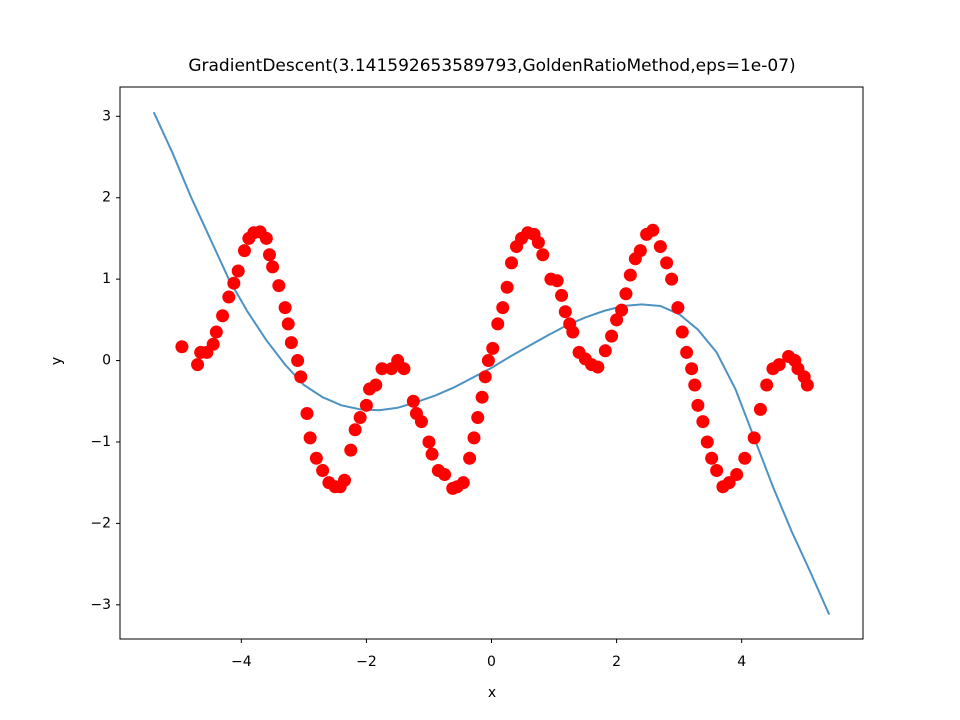  What do you see at coordinates (100, 442) in the screenshot?
I see `y-tick-label: −1` at bounding box center [100, 442].